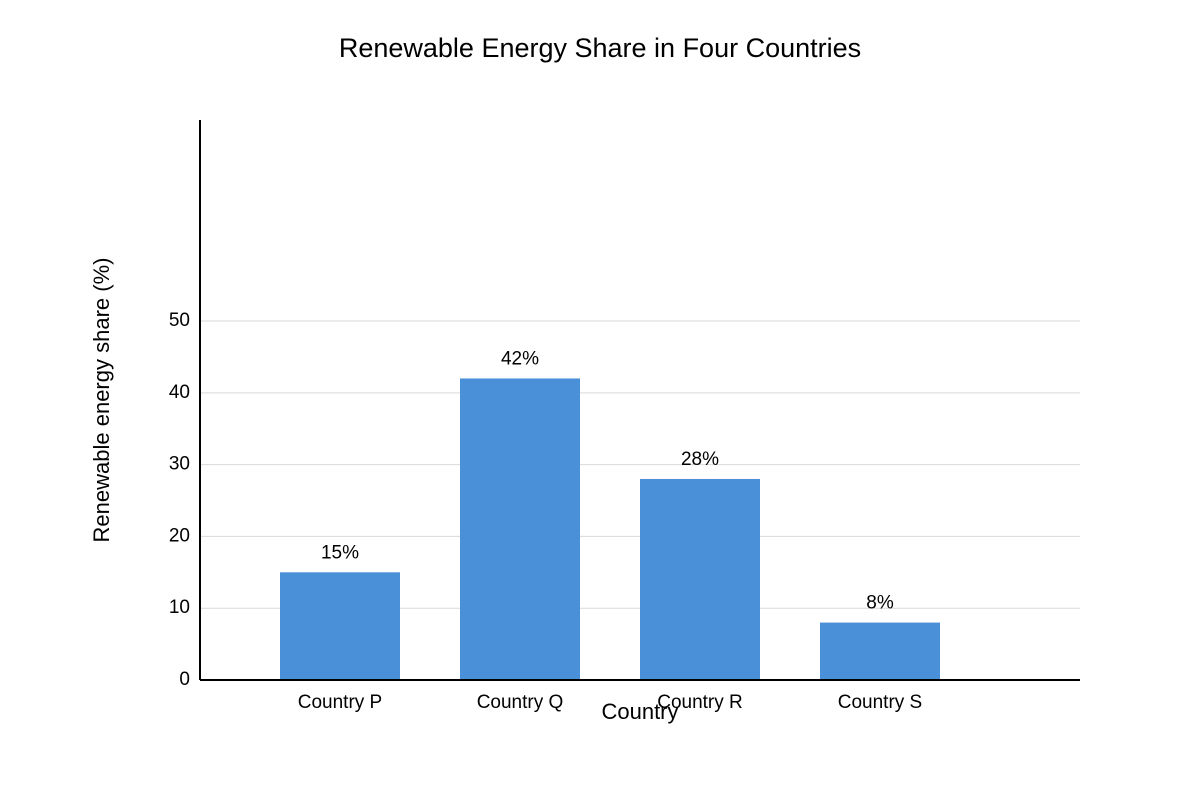  What do you see at coordinates (600, 48) in the screenshot?
I see `chart-title: Renewable Energy Share in Four Countries` at bounding box center [600, 48].